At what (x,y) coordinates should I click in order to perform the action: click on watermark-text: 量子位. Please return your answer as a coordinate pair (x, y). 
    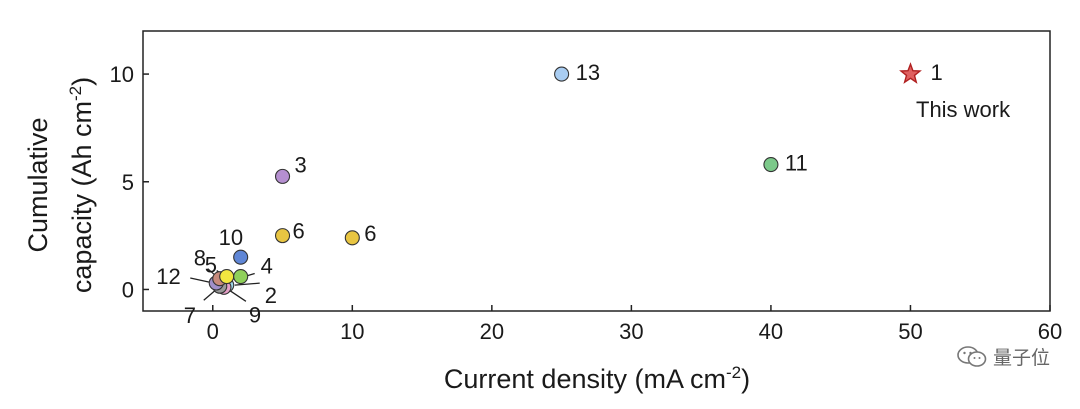
    Looking at the image, I should click on (1021, 358).